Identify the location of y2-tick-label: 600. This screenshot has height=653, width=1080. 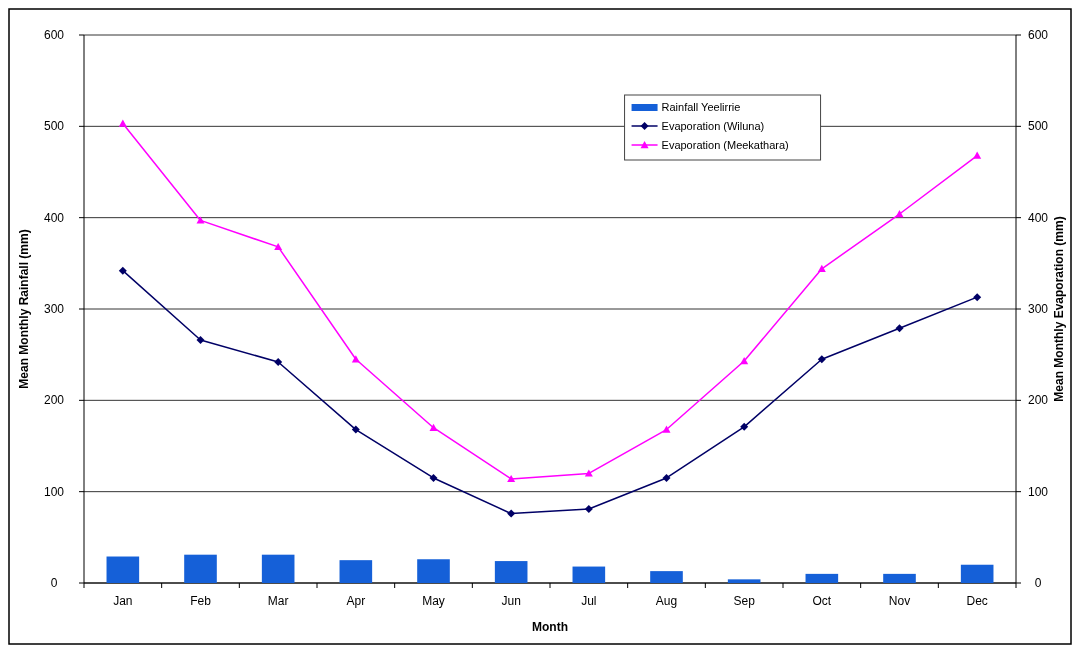
(1038, 35).